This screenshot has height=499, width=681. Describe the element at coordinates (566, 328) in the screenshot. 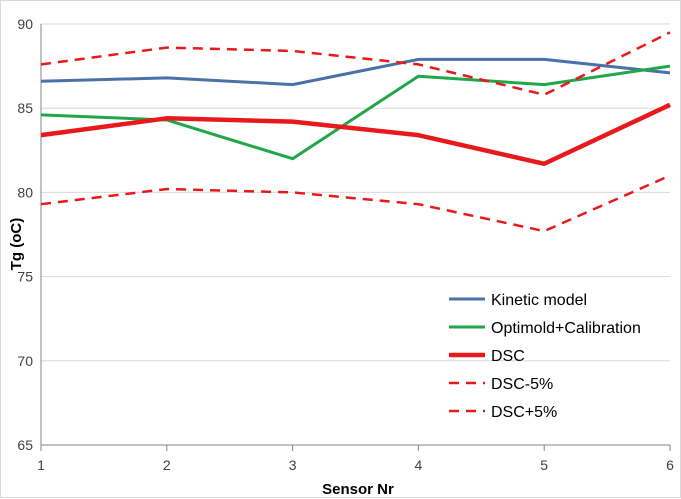

I see `legend-label: Optimold+Calibration` at that location.